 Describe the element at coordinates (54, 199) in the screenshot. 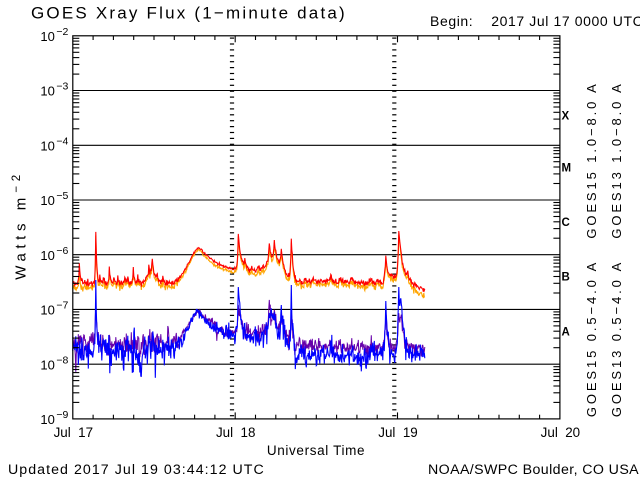

I see `svg-text:10−5: 10 −5` at that location.